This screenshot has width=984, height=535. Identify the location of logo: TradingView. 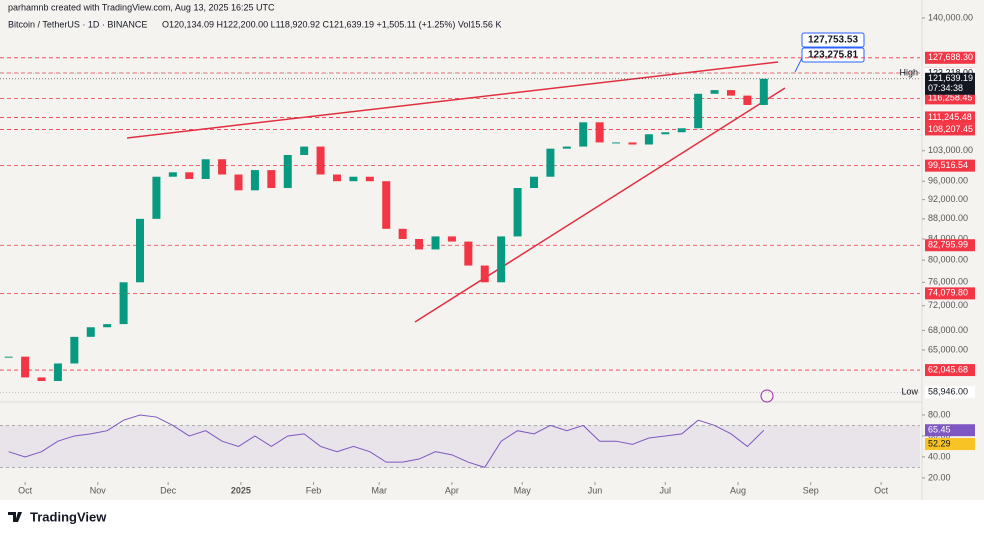
(57, 516).